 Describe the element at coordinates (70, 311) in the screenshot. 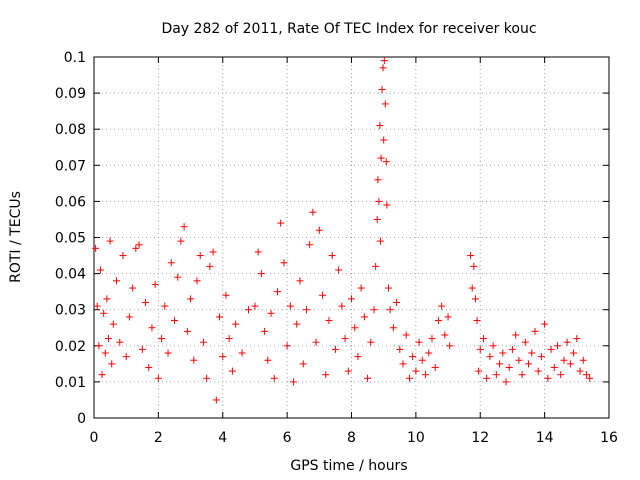

I see `y-tick-label: 0.03` at that location.